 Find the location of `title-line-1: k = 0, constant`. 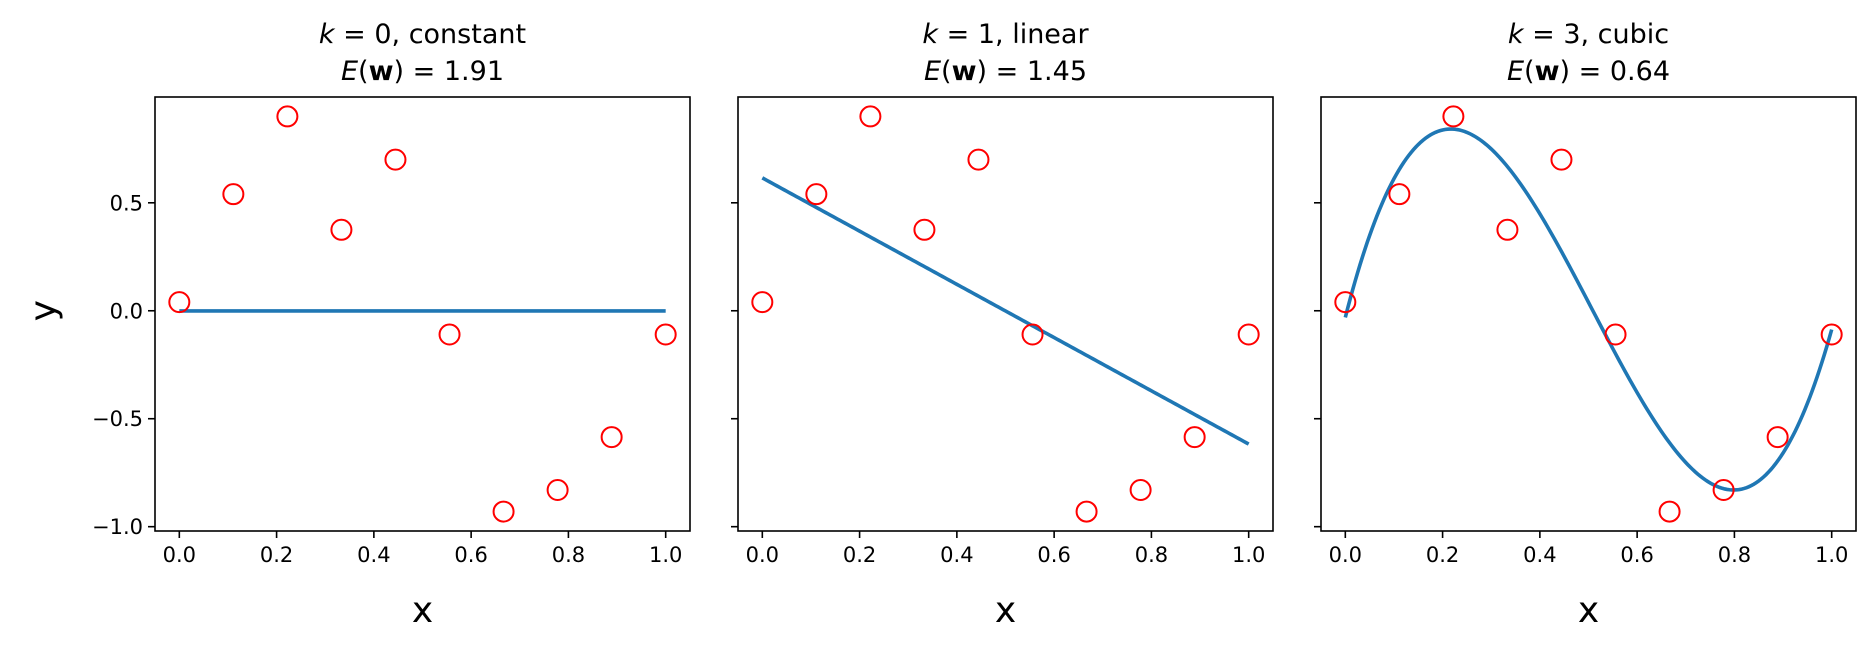

title-line-1: k = 0, constant is located at coordinates (422, 34).